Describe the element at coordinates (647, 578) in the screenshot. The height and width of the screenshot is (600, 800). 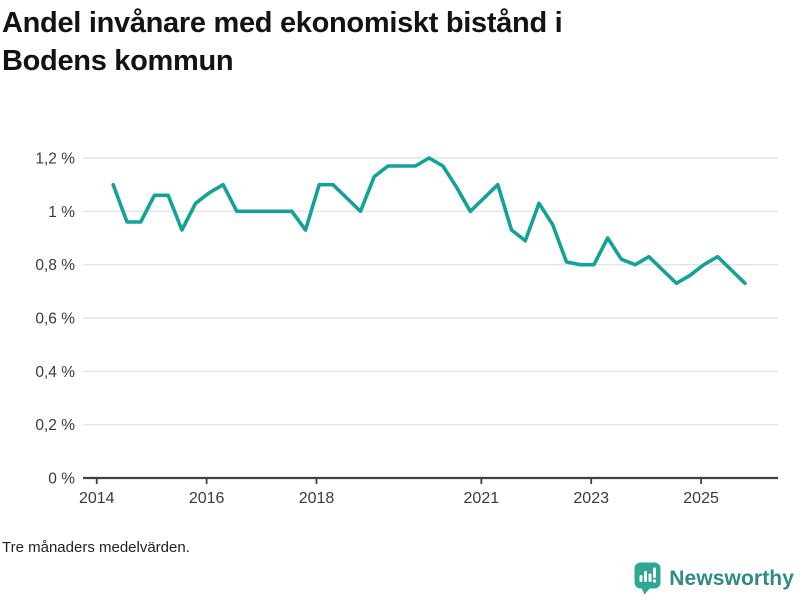
I see `bar-chart-speech-bubble-icon` at that location.